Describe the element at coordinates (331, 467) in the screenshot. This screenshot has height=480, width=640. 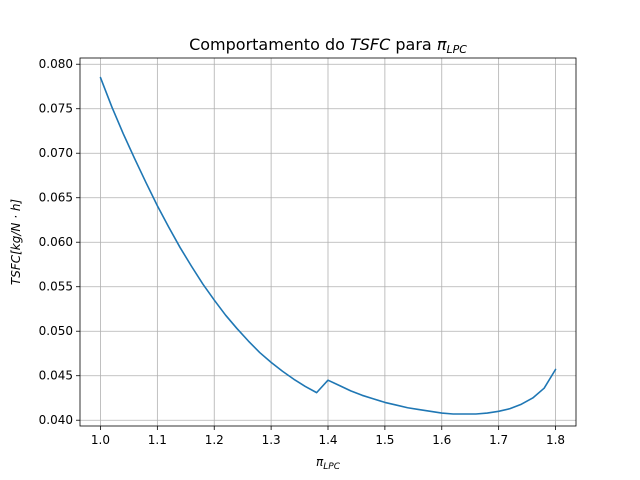
I see `x-label-sub: LPC` at that location.